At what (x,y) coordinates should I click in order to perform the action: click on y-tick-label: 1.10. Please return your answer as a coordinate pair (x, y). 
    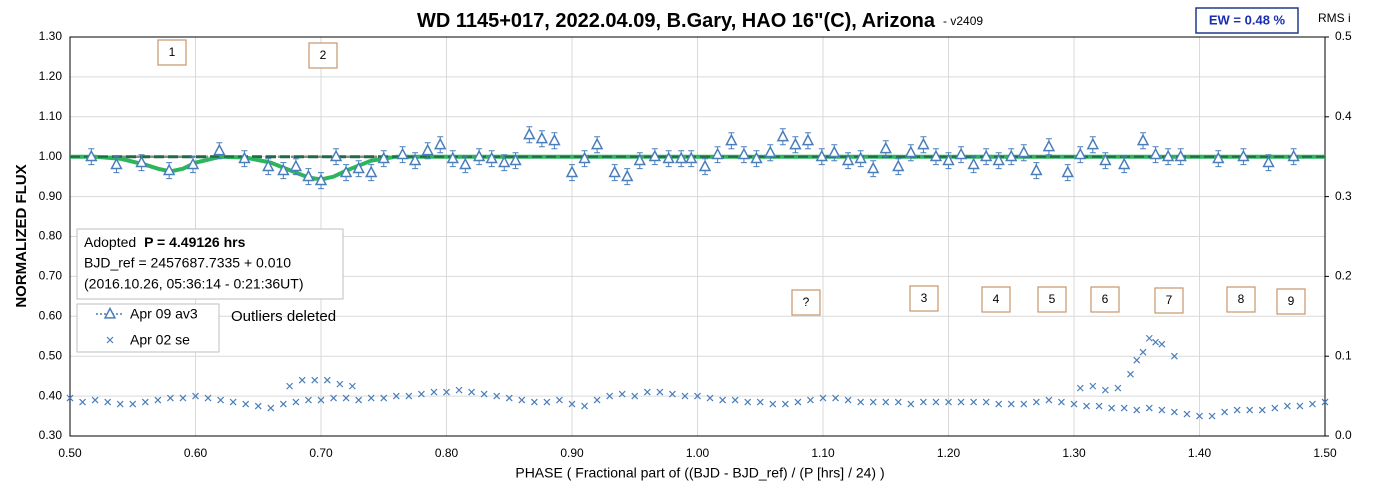
    Looking at the image, I should click on (51, 116).